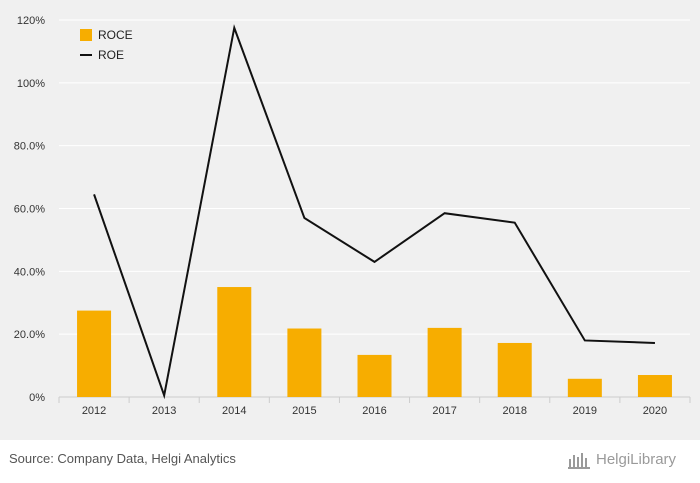 Image resolution: width=700 pixels, height=483 pixels. Describe the element at coordinates (29, 210) in the screenshot. I see `y-tick-label: 60.0%` at that location.